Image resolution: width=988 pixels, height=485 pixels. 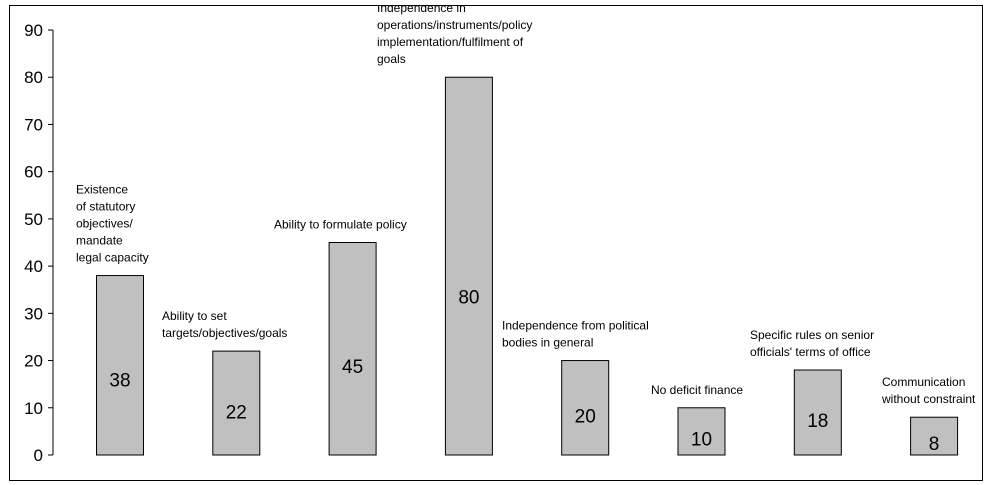 I want to click on category-label: mandate, so click(x=99, y=241).